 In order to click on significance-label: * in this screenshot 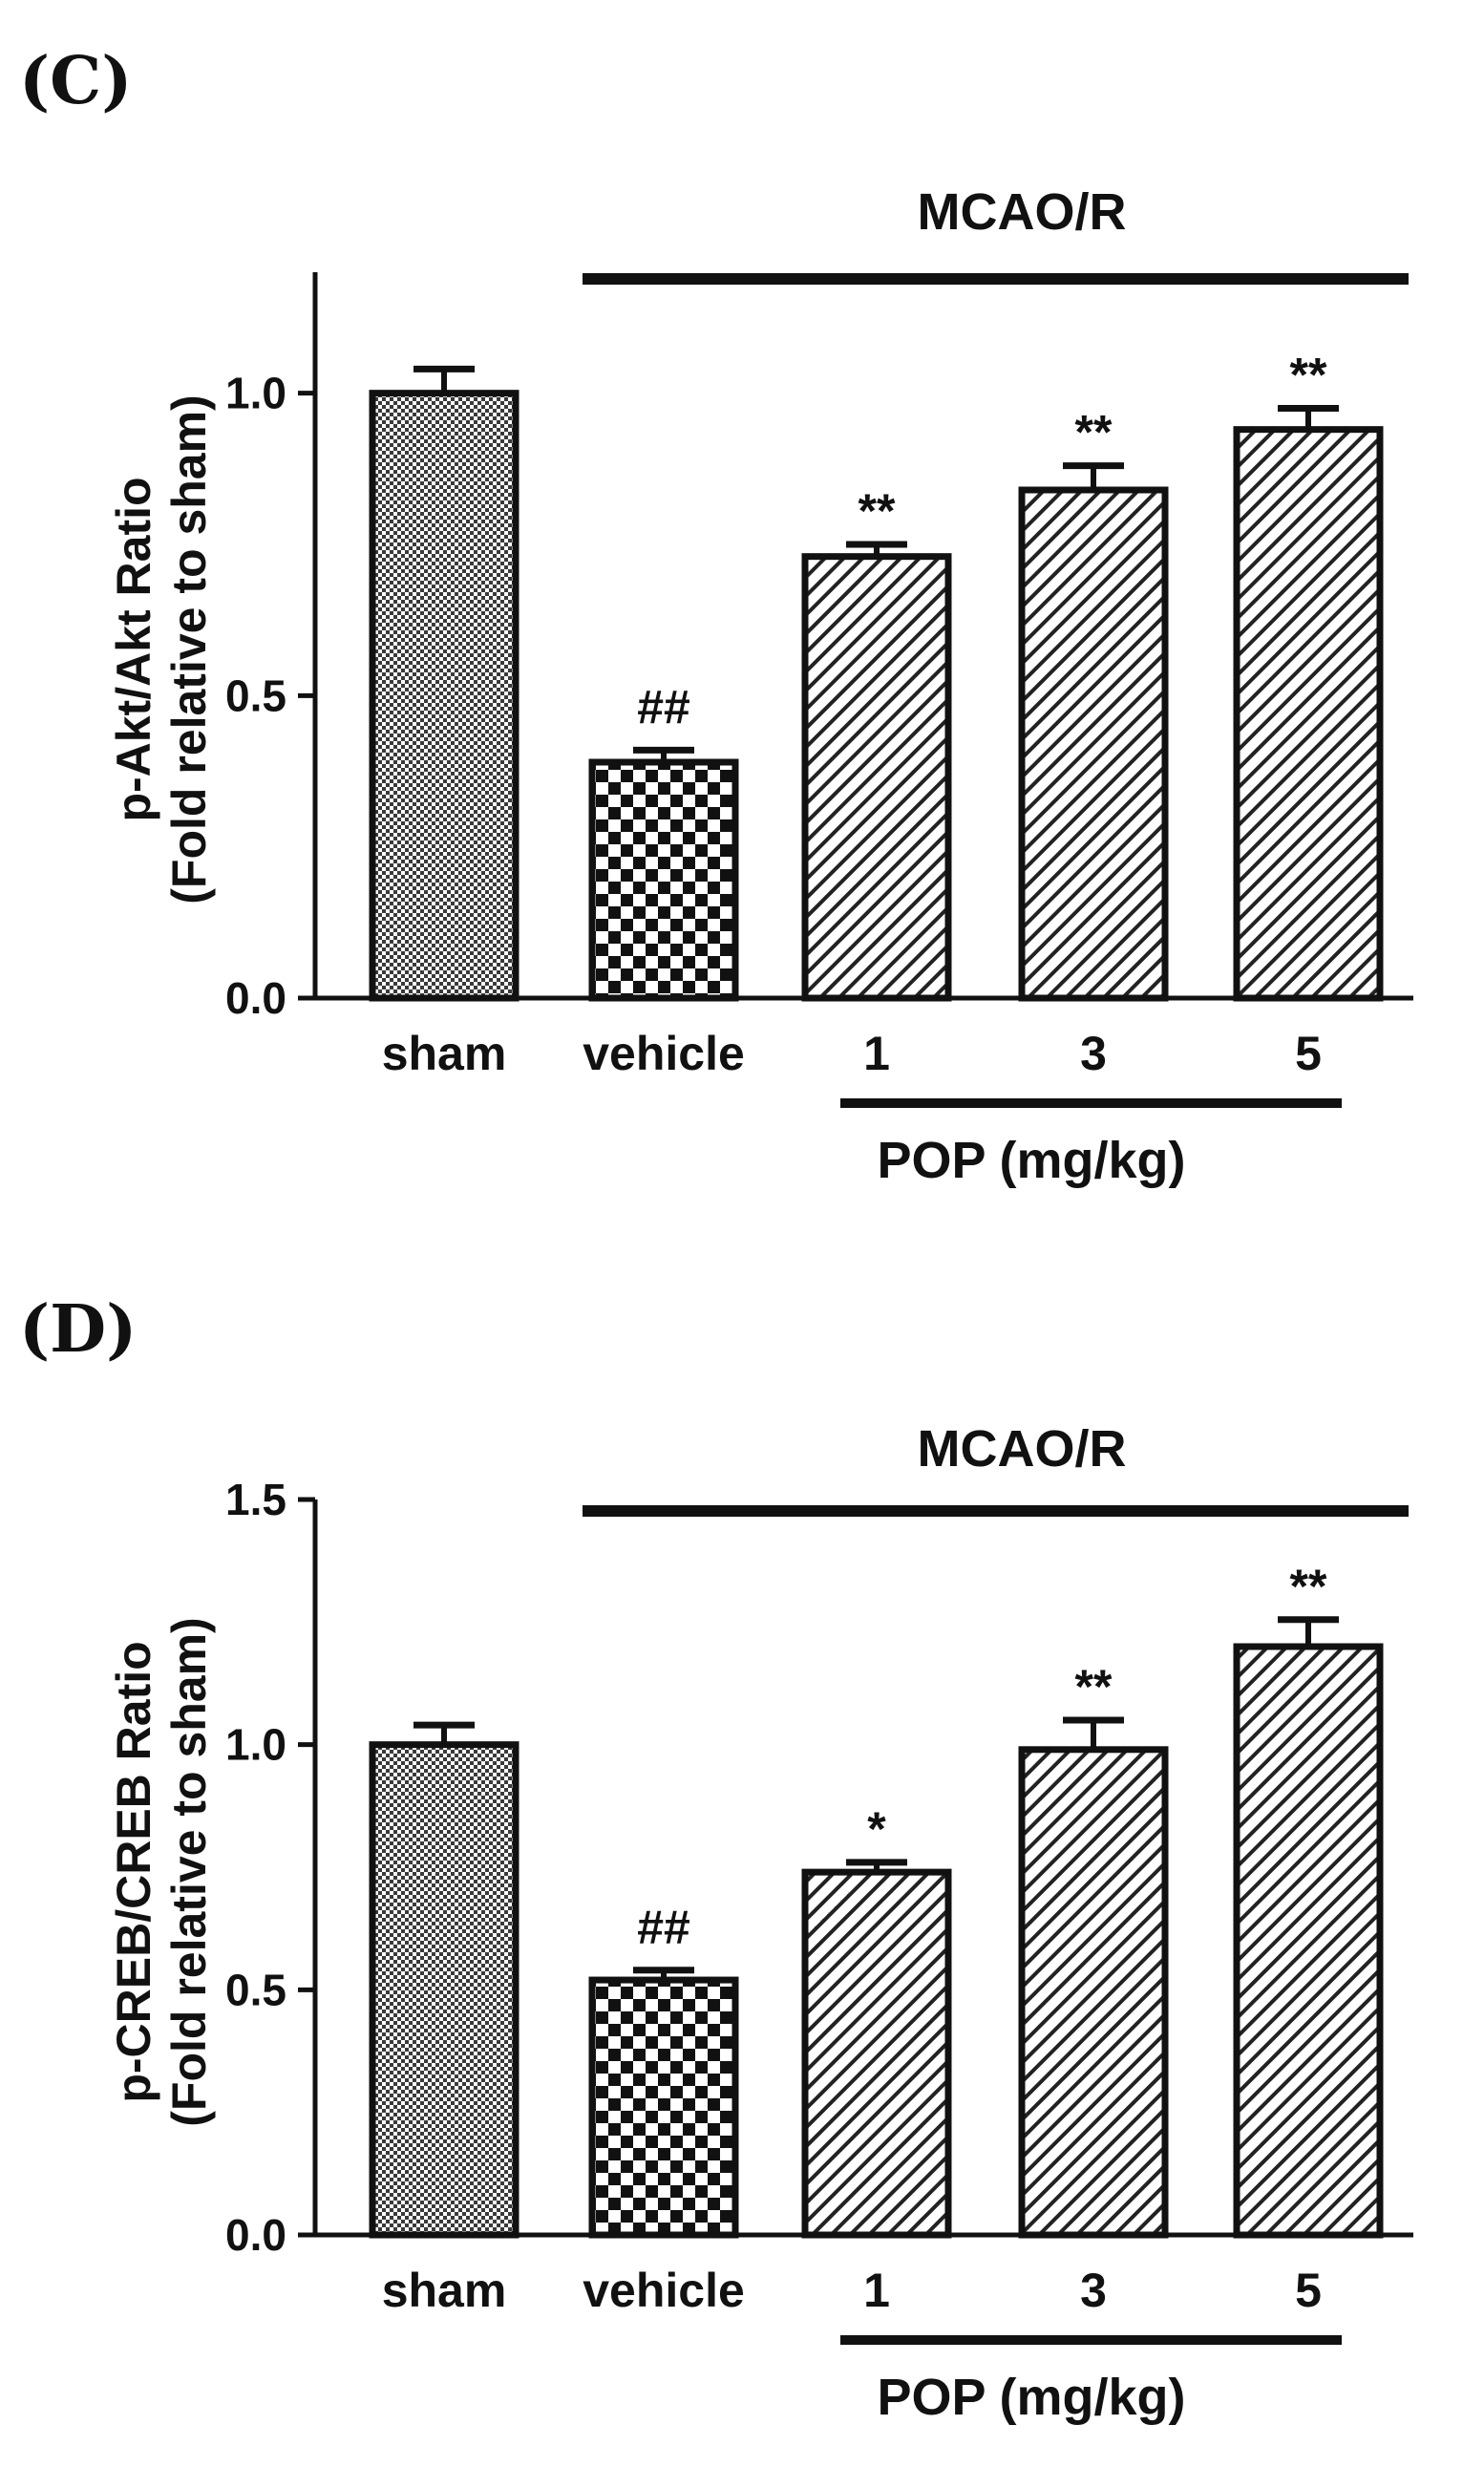, I will do `click(876, 1829)`.